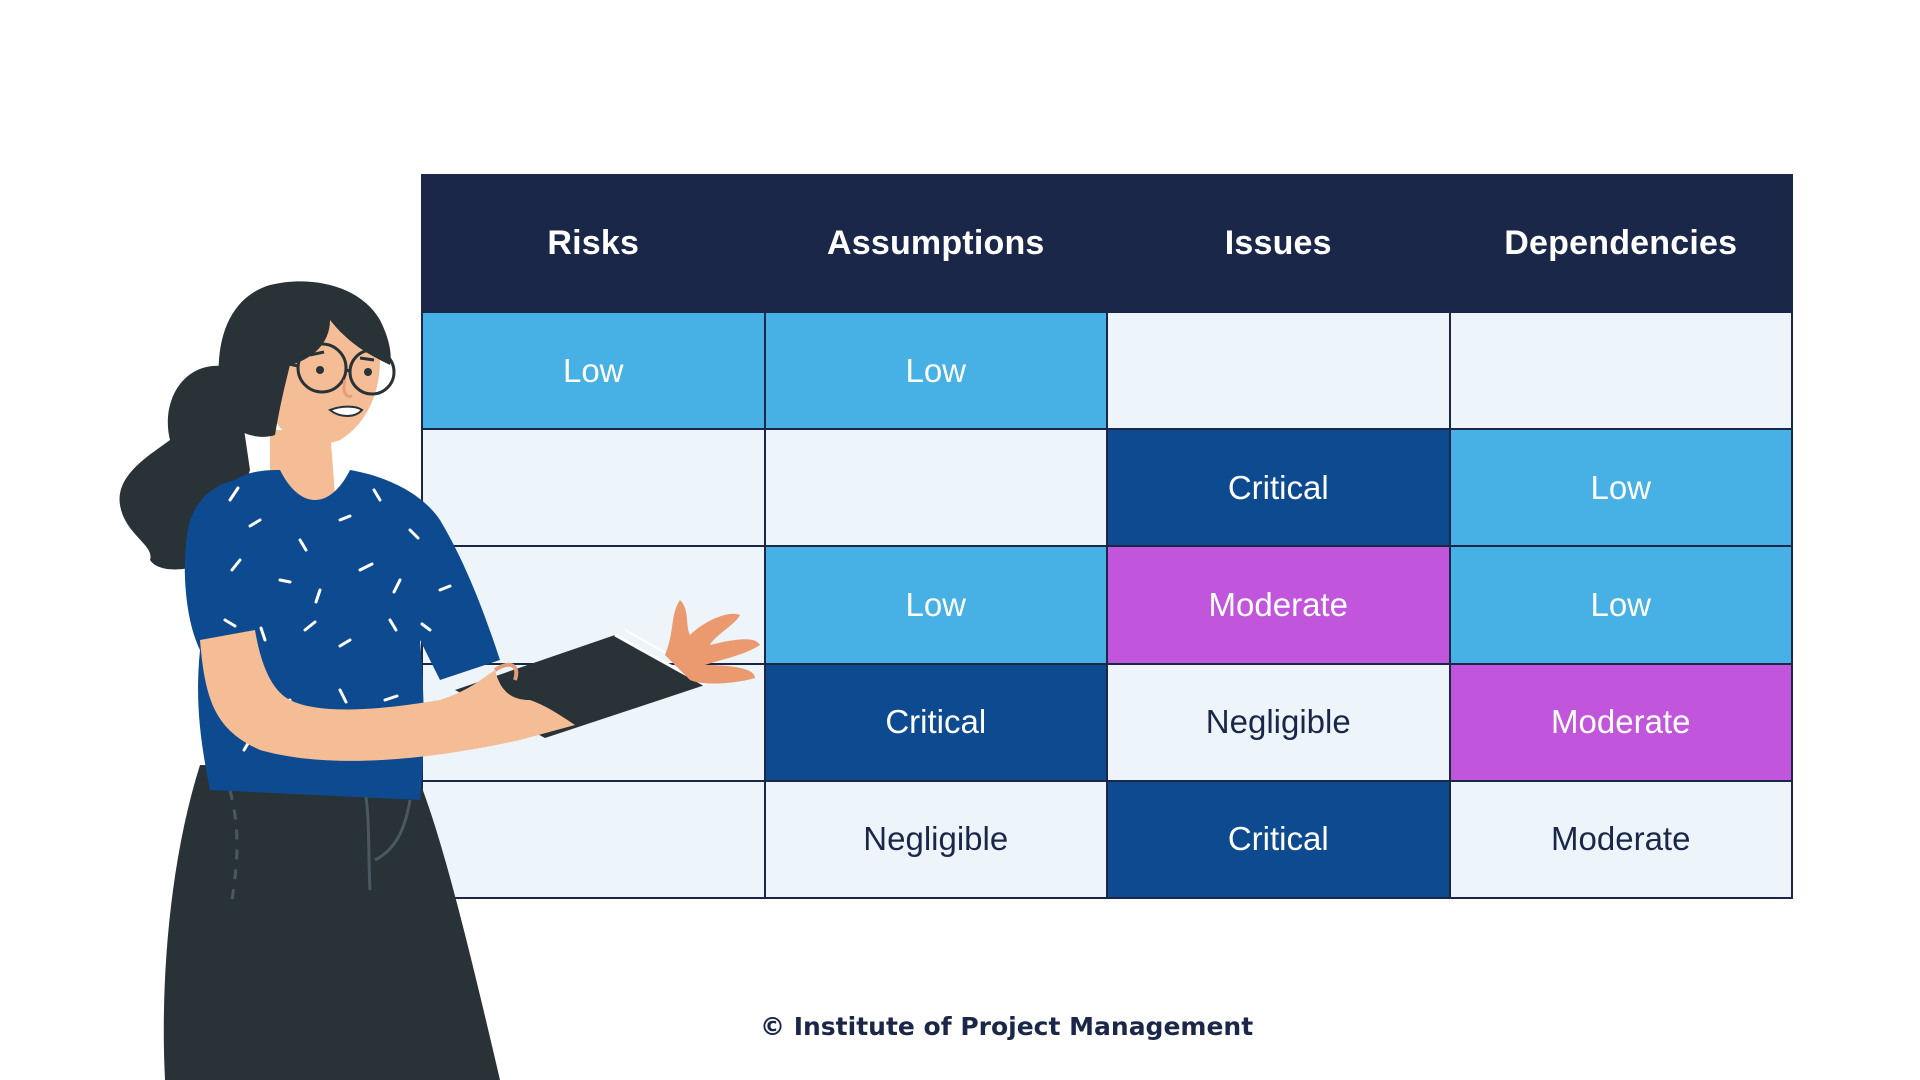 Image resolution: width=1920 pixels, height=1080 pixels. I want to click on cell-r3-assumptions: Low, so click(935, 605).